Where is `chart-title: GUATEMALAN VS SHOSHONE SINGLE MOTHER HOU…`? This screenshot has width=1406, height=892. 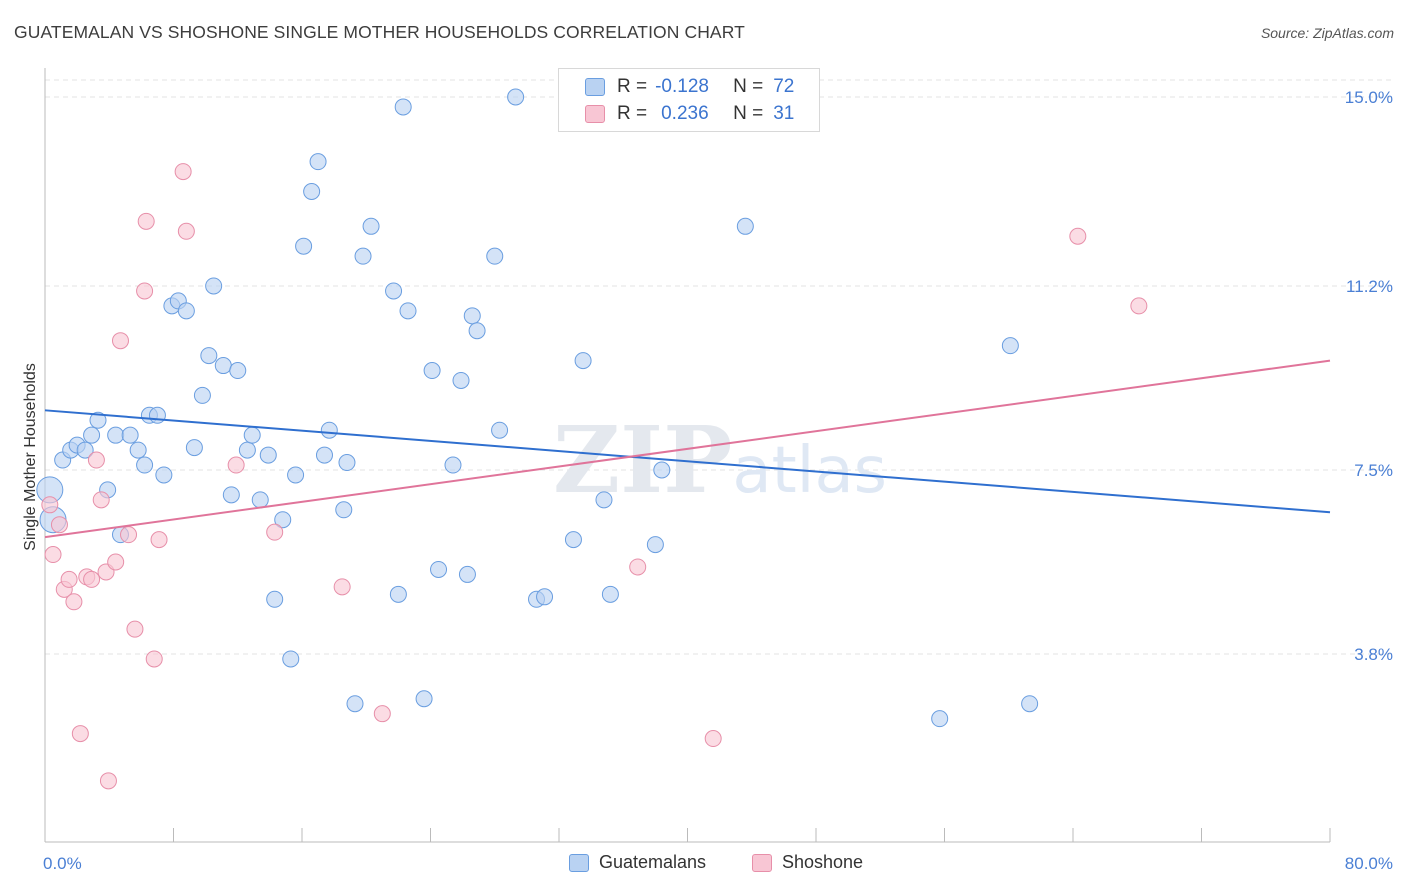 chart-title: GUATEMALAN VS SHOSHONE SINGLE MOTHER HOU… is located at coordinates (379, 32).